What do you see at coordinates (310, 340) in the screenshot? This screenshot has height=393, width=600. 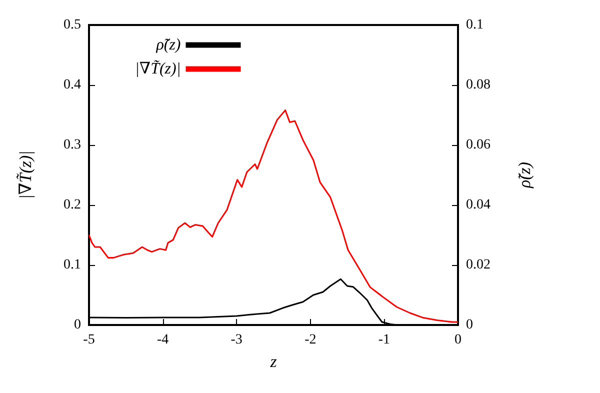 I see `x-tick-label: -2` at bounding box center [310, 340].